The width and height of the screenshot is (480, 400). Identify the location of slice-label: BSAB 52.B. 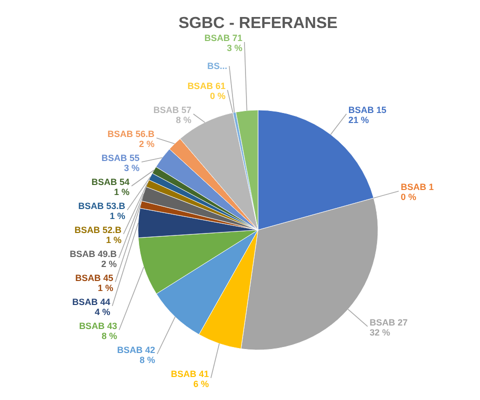
(98, 230).